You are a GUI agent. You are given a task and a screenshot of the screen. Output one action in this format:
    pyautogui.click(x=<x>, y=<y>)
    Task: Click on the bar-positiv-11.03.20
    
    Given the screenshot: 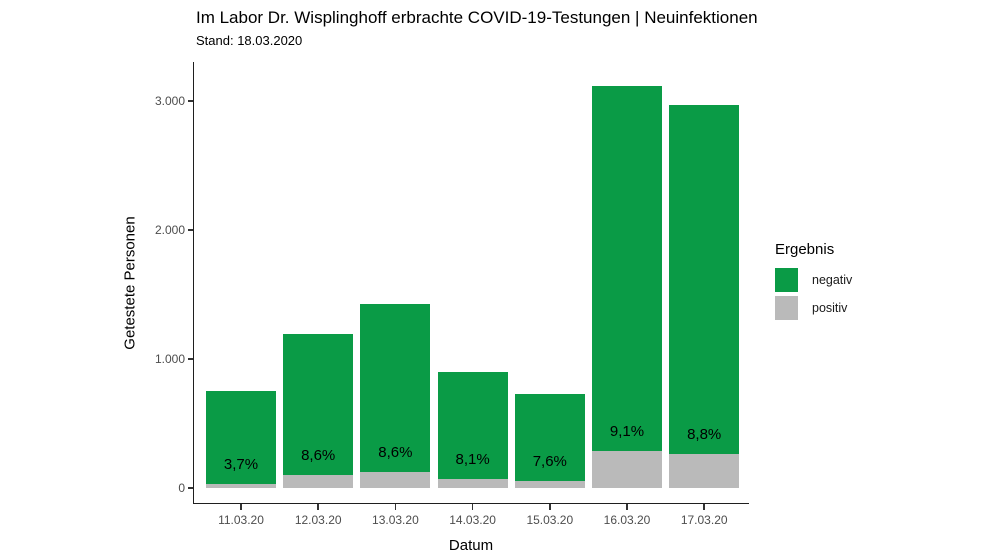 What is the action you would take?
    pyautogui.click(x=241, y=486)
    